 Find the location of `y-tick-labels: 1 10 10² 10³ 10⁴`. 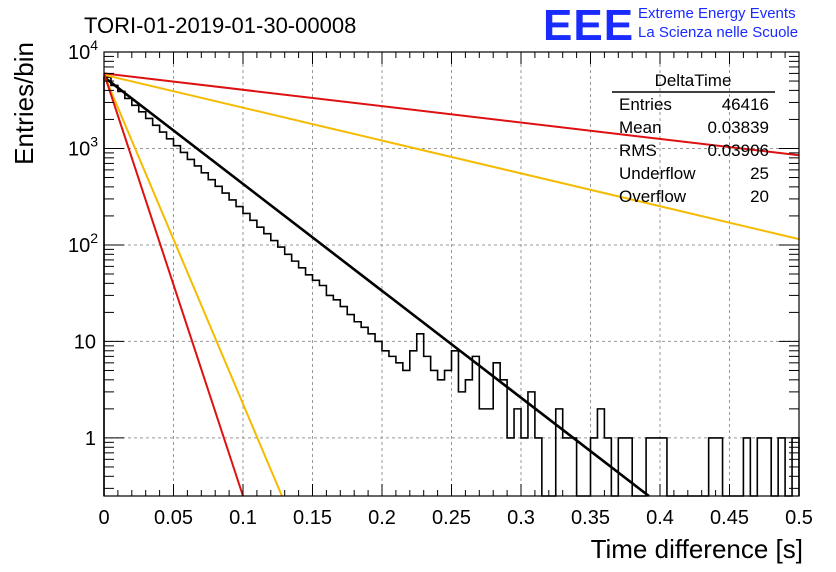

y-tick-labels: 1 10 10² 10³ 10⁴ is located at coordinates (83, 243).